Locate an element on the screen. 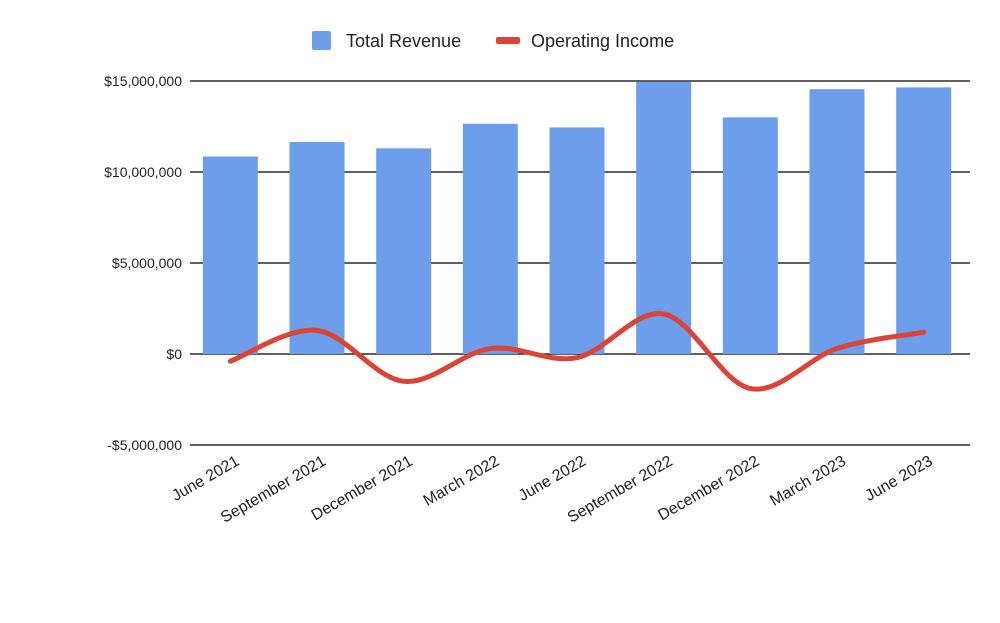 Image resolution: width=1000 pixels, height=623 pixels. x-tick-label: June 2022 is located at coordinates (552, 479).